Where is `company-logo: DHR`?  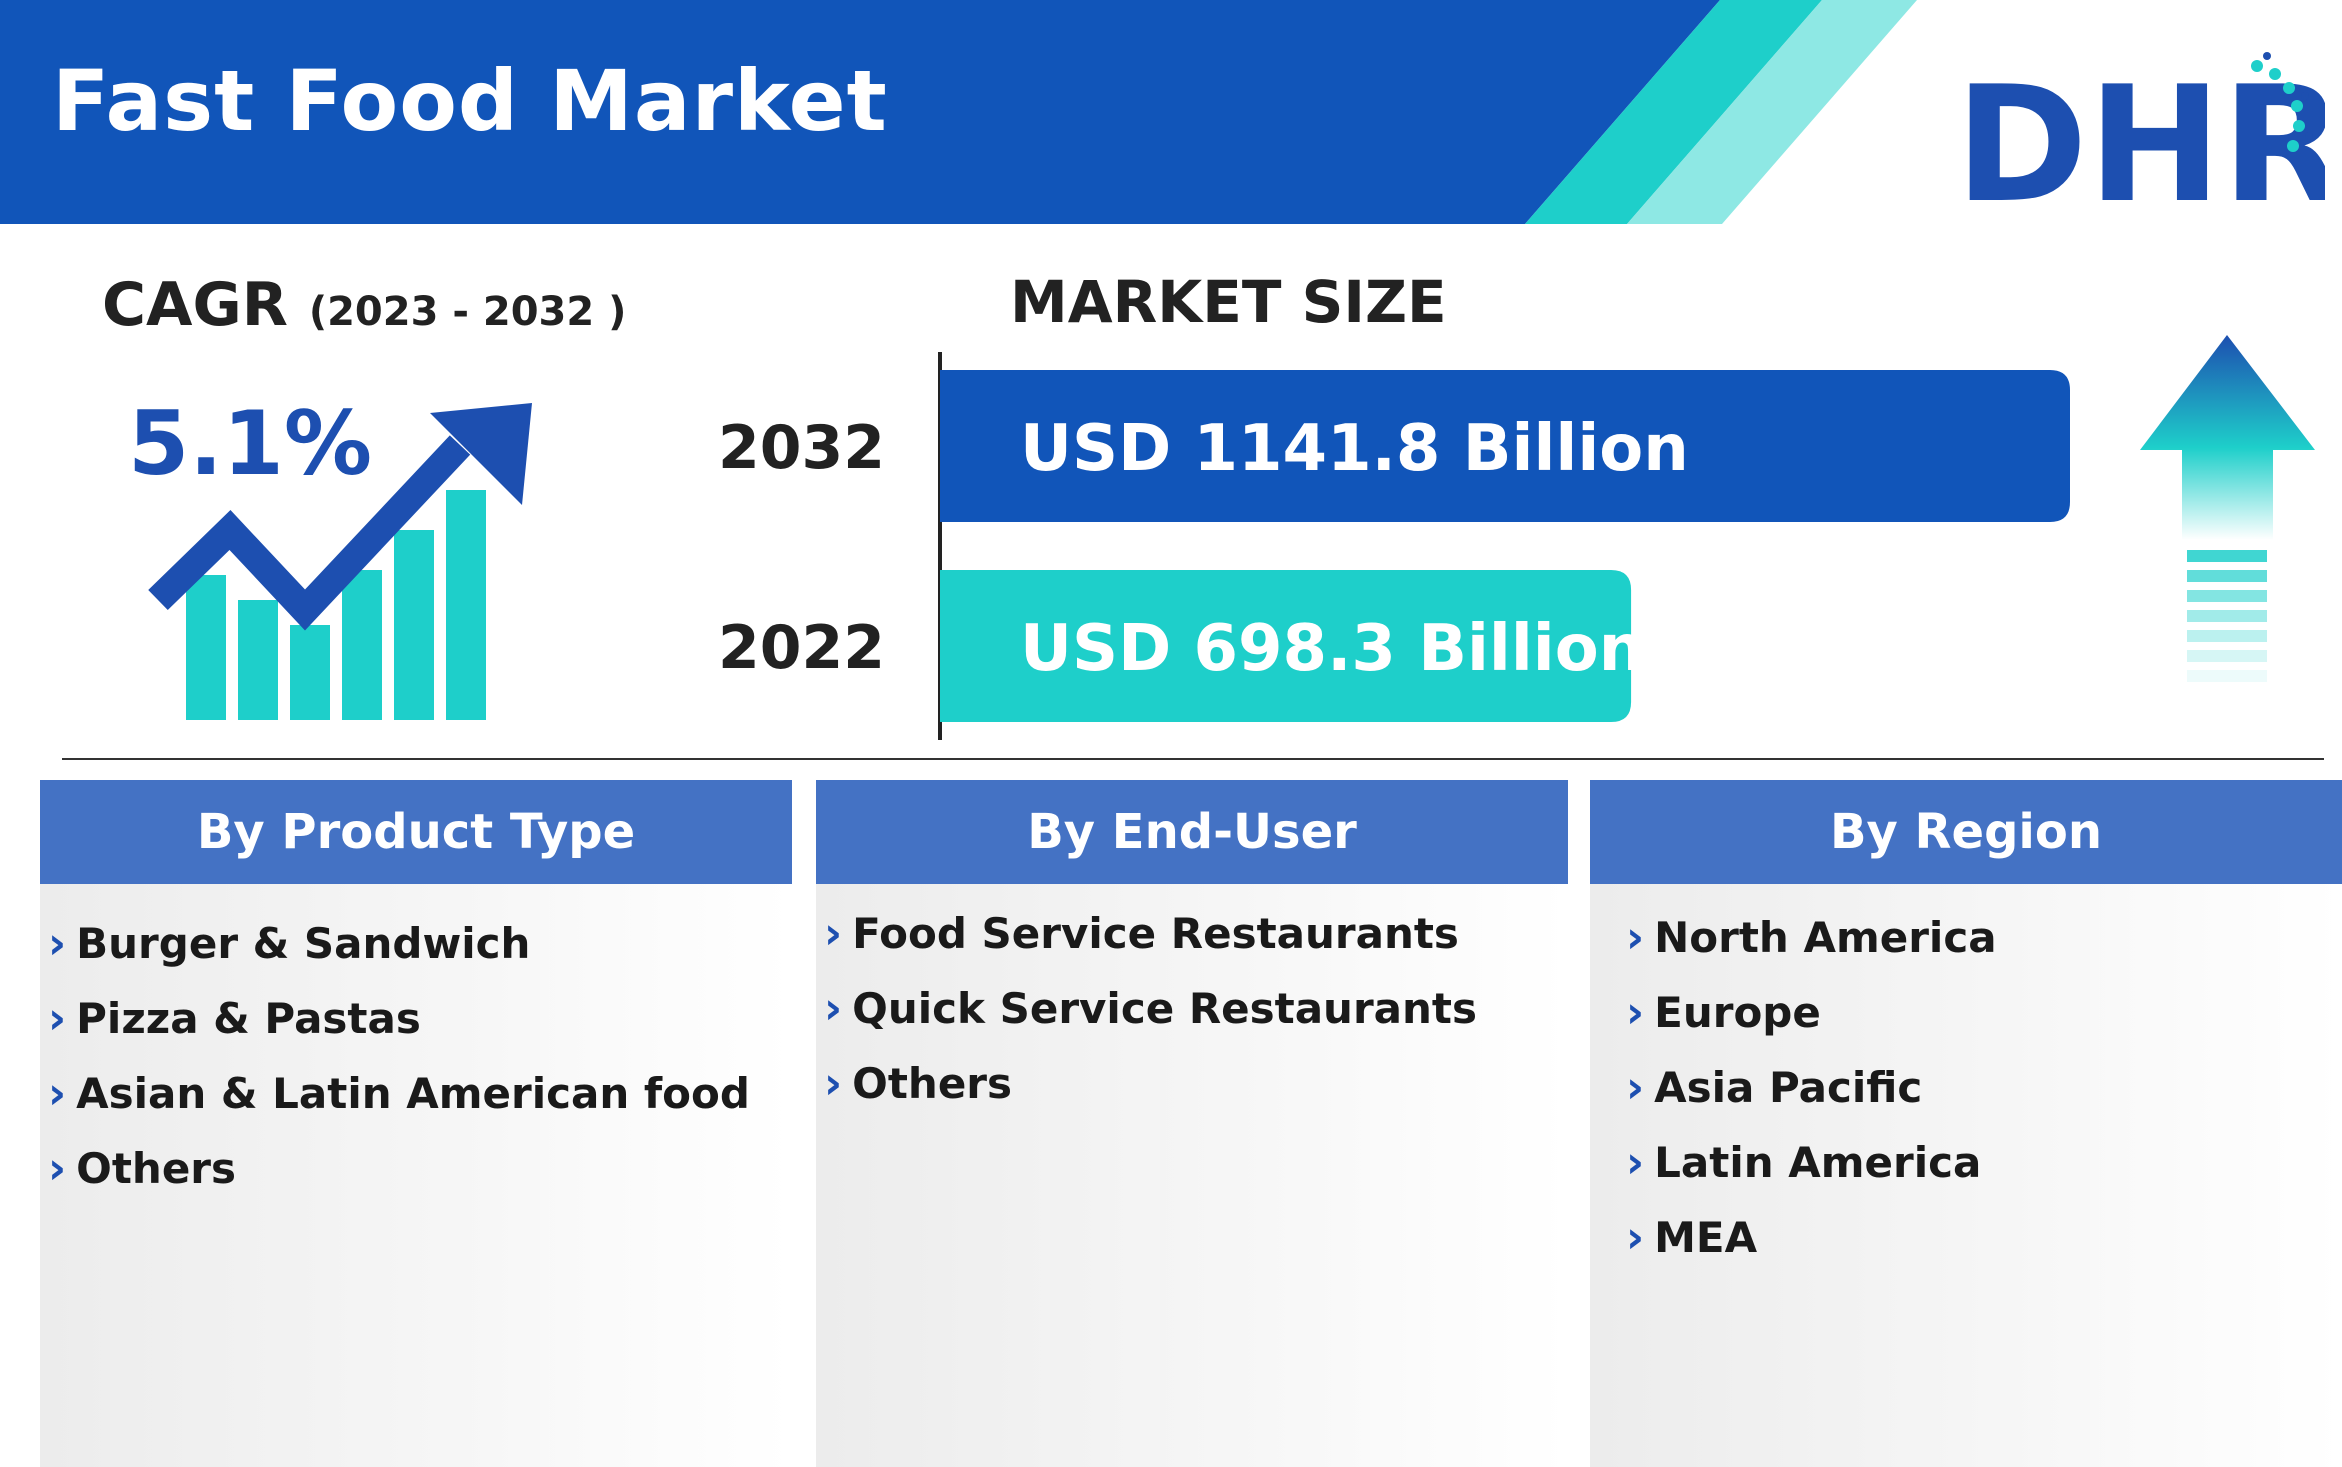 company-logo: DHR is located at coordinates (2140, 134).